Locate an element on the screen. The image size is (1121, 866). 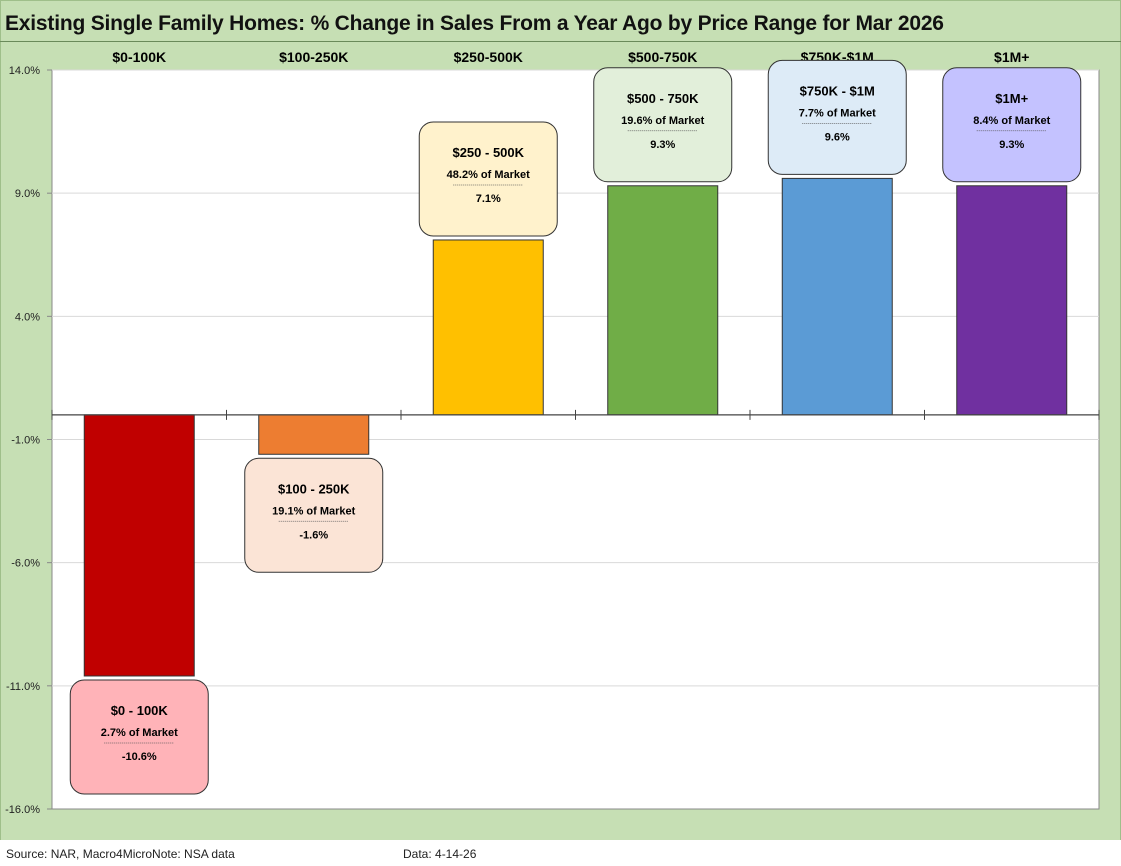
callout-market-share: 8.4% of Market is located at coordinates (1011, 121).